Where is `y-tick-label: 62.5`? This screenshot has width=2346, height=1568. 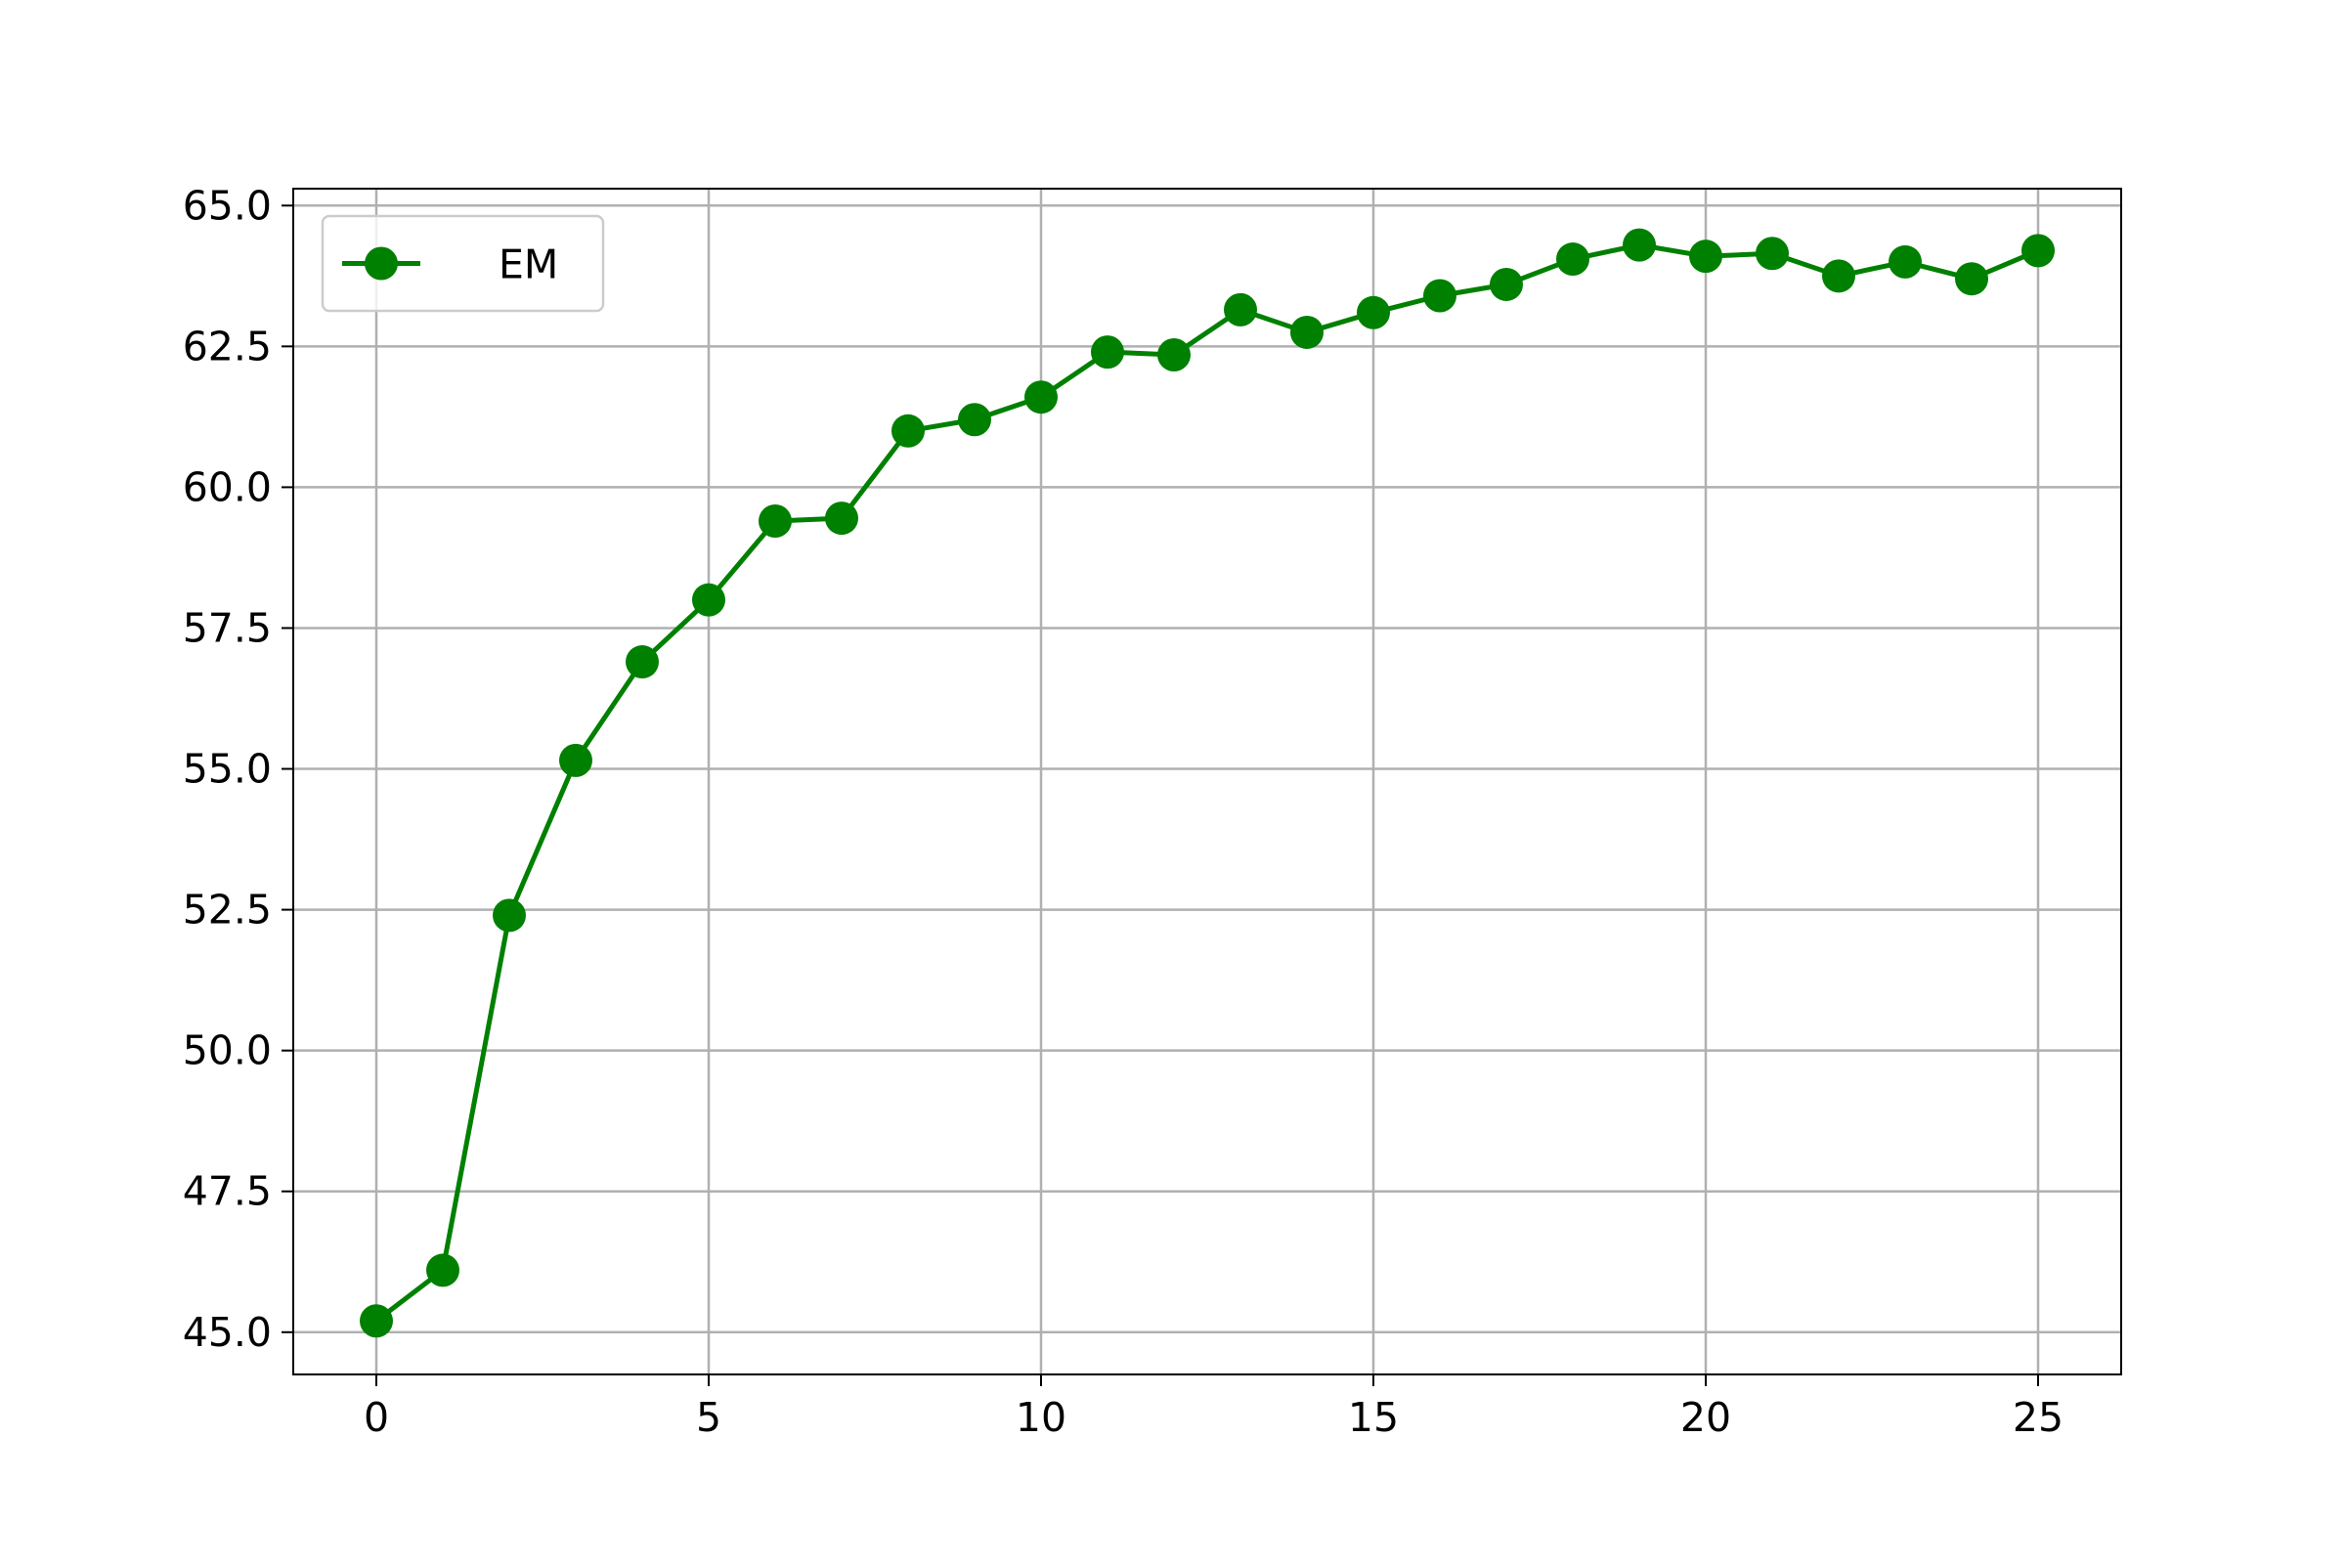 y-tick-label: 62.5 is located at coordinates (228, 346).